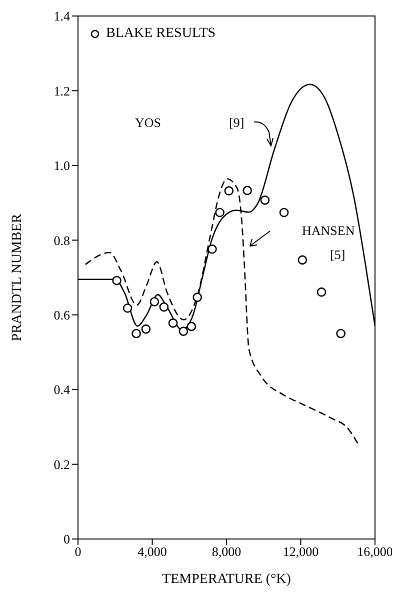 The image size is (400, 593). I want to click on x-tick-label: 8,000, so click(227, 552).